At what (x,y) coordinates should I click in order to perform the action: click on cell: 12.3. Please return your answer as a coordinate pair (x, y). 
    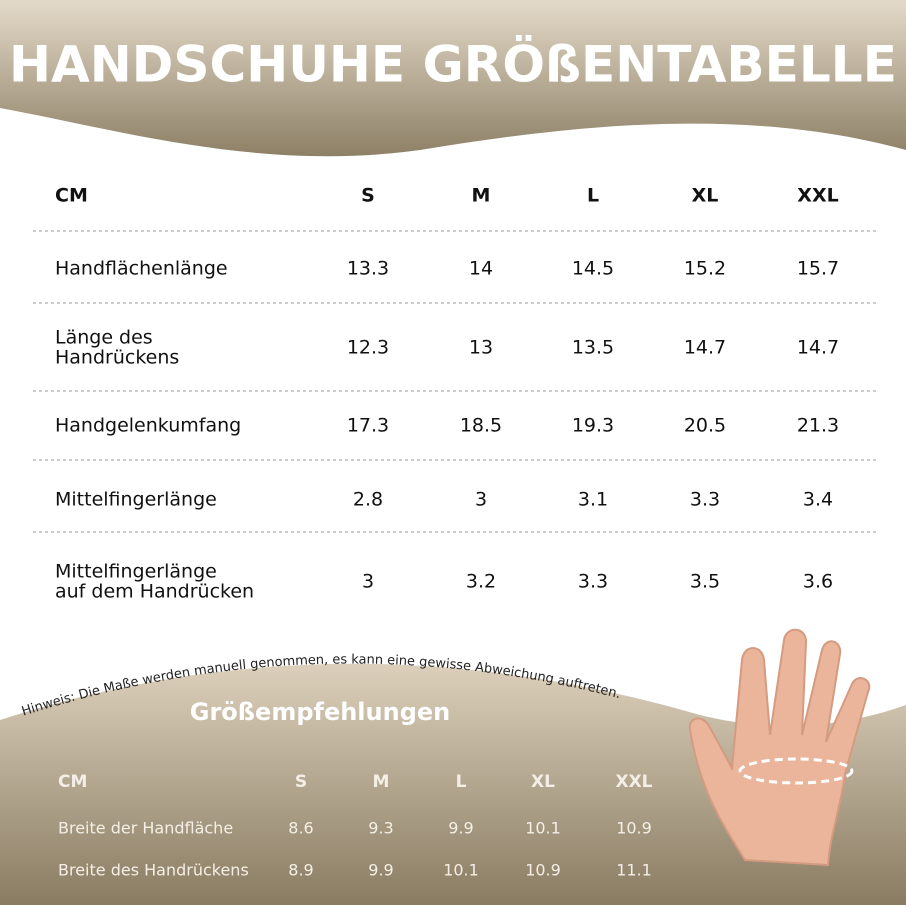
    Looking at the image, I should click on (368, 348).